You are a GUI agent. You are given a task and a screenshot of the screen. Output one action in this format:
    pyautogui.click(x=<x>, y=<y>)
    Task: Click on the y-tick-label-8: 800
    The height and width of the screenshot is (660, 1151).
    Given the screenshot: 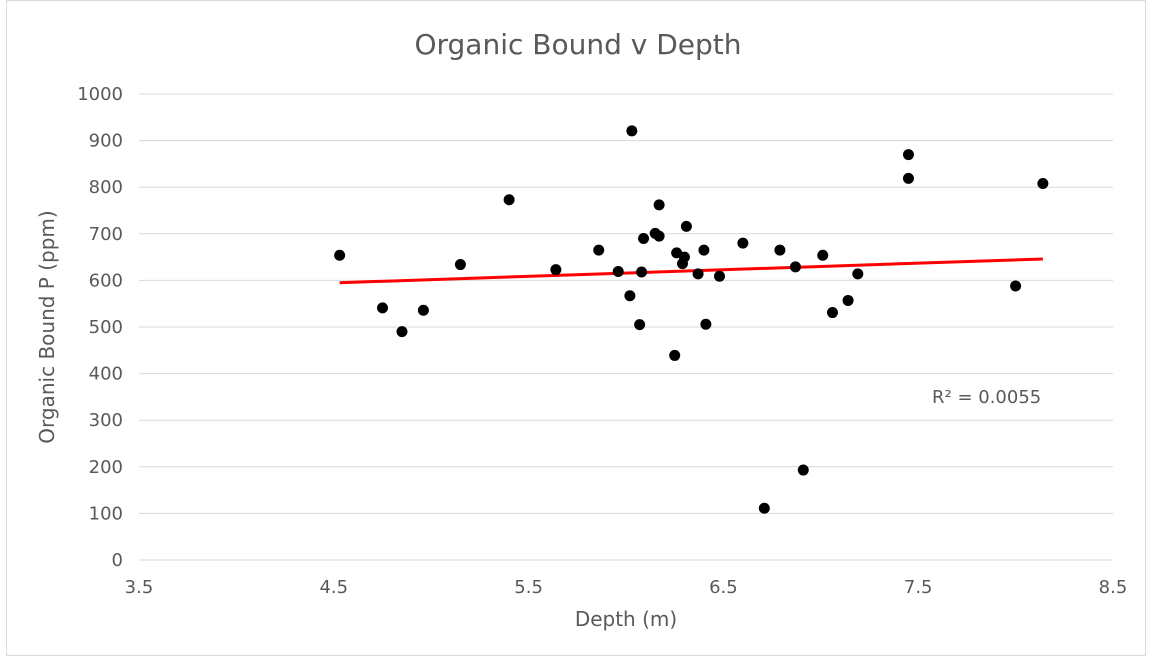 What is the action you would take?
    pyautogui.click(x=106, y=187)
    